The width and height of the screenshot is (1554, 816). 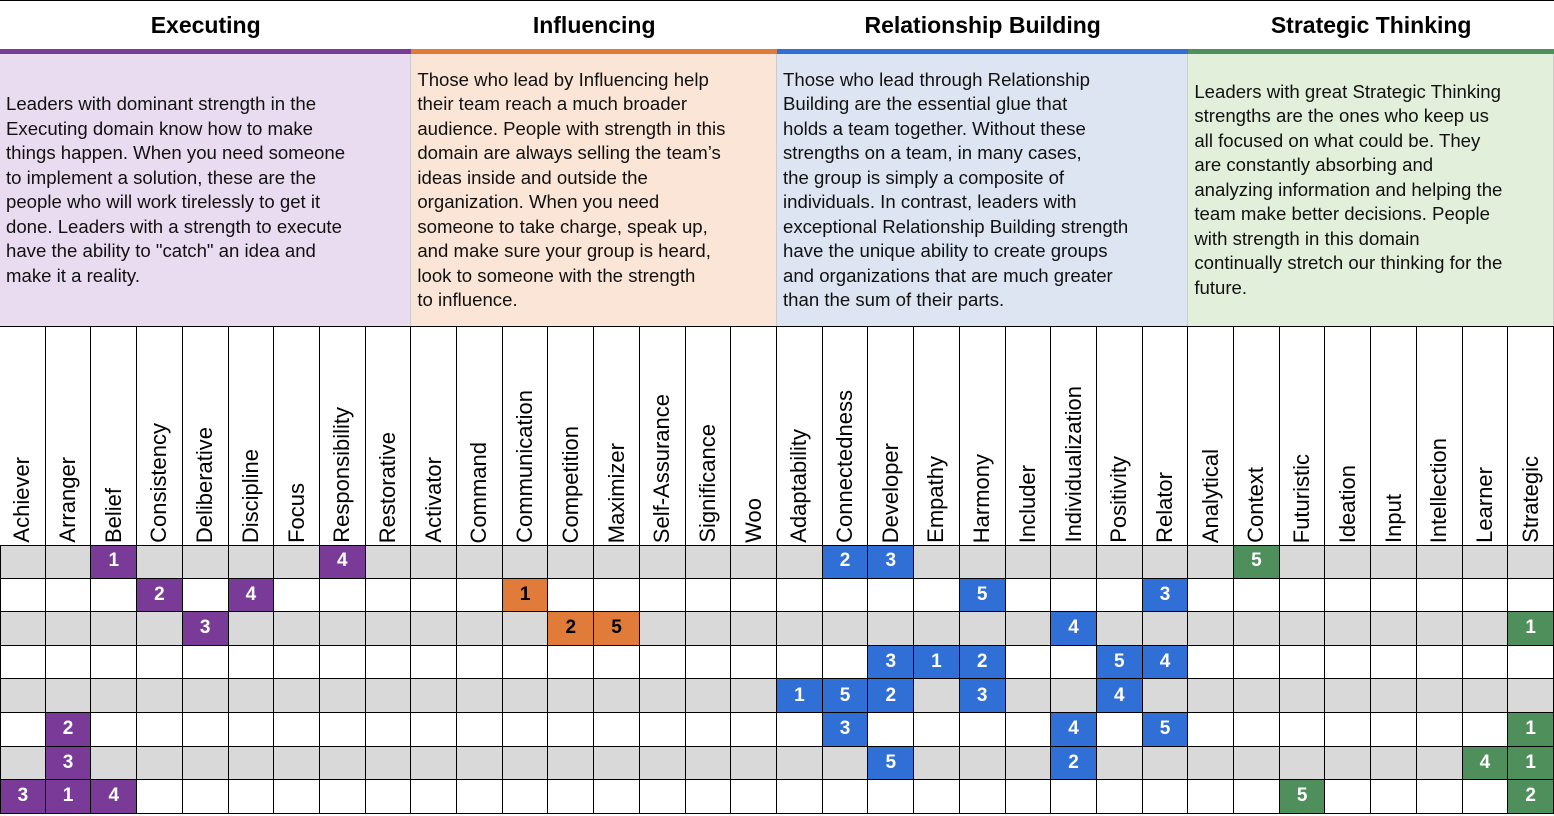 I want to click on strength-header: Input, so click(x=1394, y=435).